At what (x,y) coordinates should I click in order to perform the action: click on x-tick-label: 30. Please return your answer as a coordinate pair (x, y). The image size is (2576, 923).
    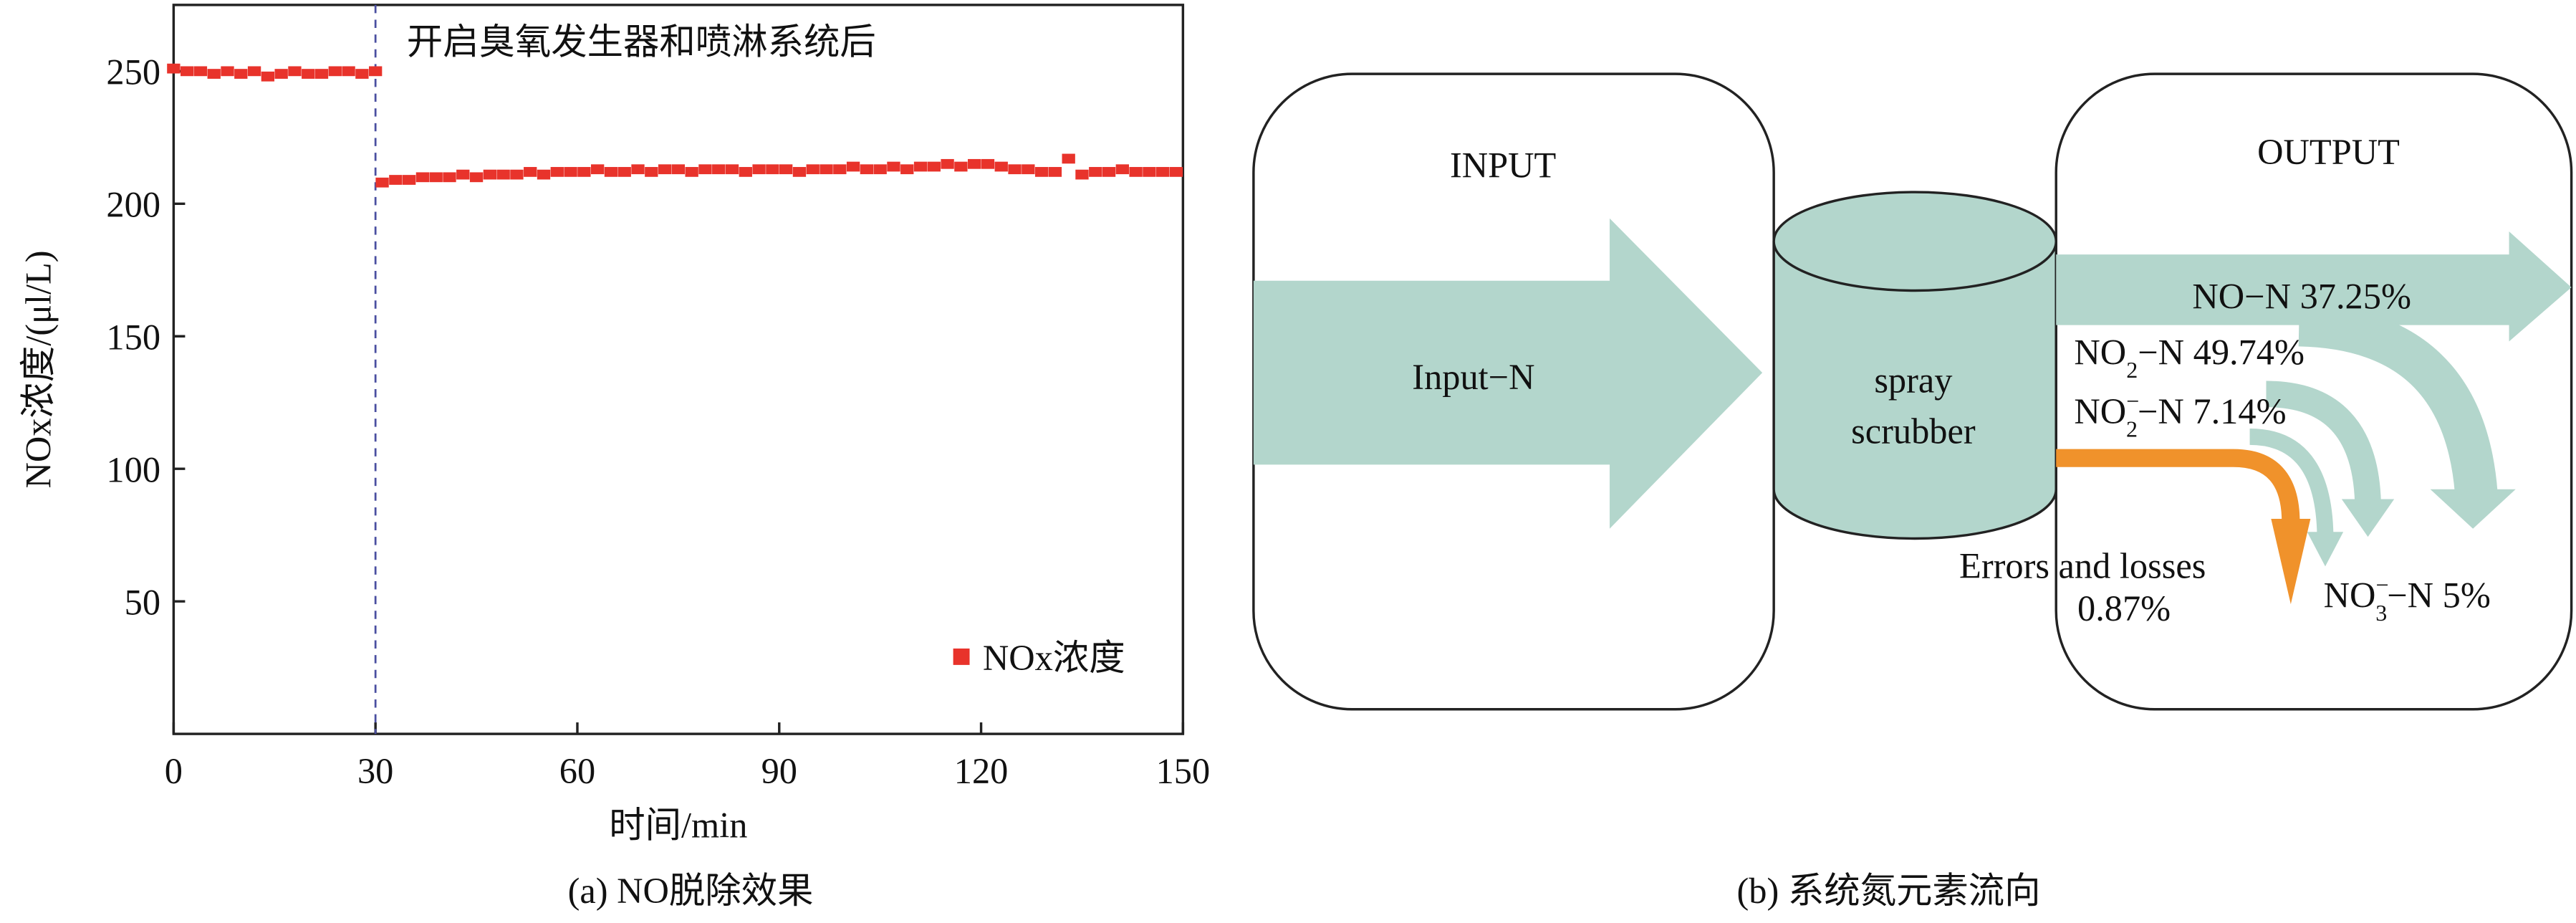
    Looking at the image, I should click on (375, 771).